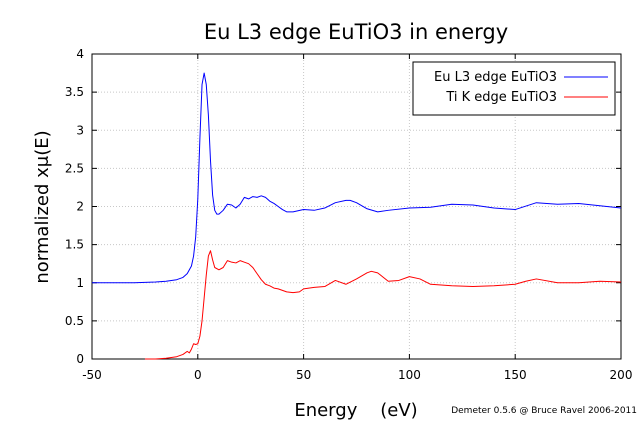 The width and height of the screenshot is (640, 421). Describe the element at coordinates (74, 92) in the screenshot. I see `y-tick-label: 3.5` at that location.